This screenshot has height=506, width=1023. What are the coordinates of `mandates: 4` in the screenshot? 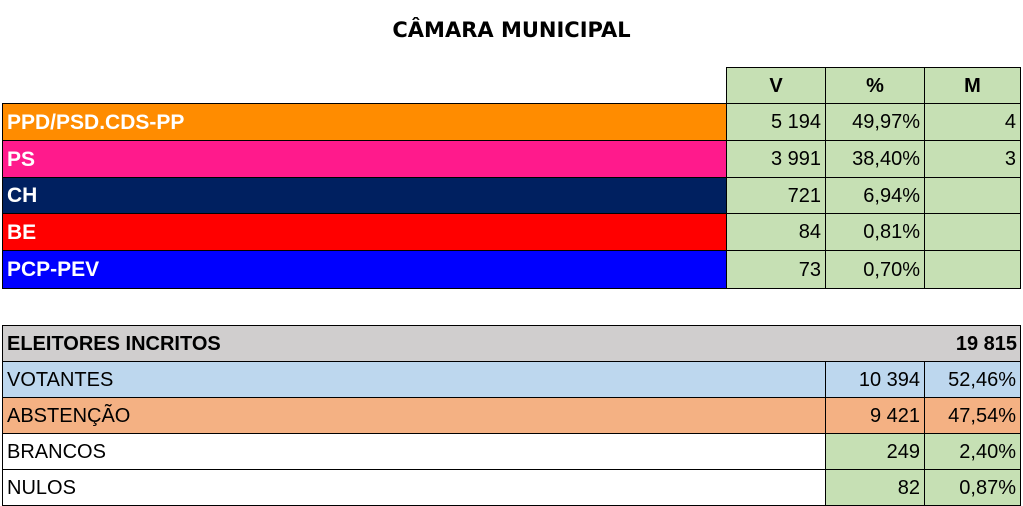 It's located at (972, 122).